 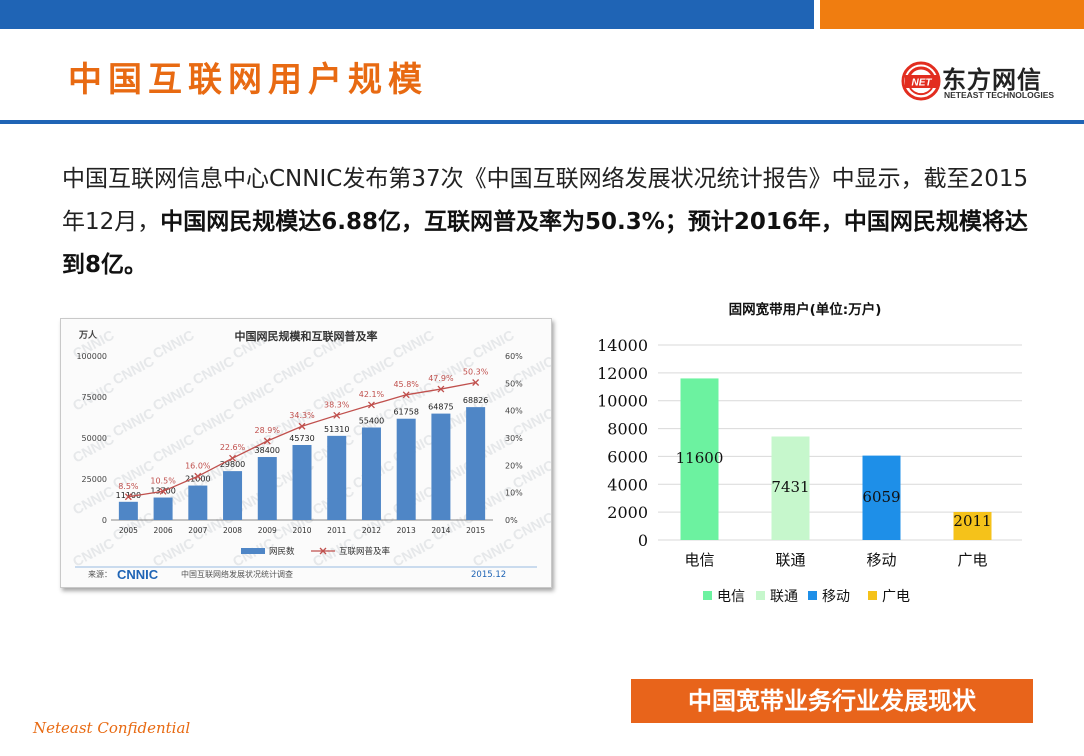 What do you see at coordinates (514, 356) in the screenshot?
I see `y2-tick-label: 60%` at bounding box center [514, 356].